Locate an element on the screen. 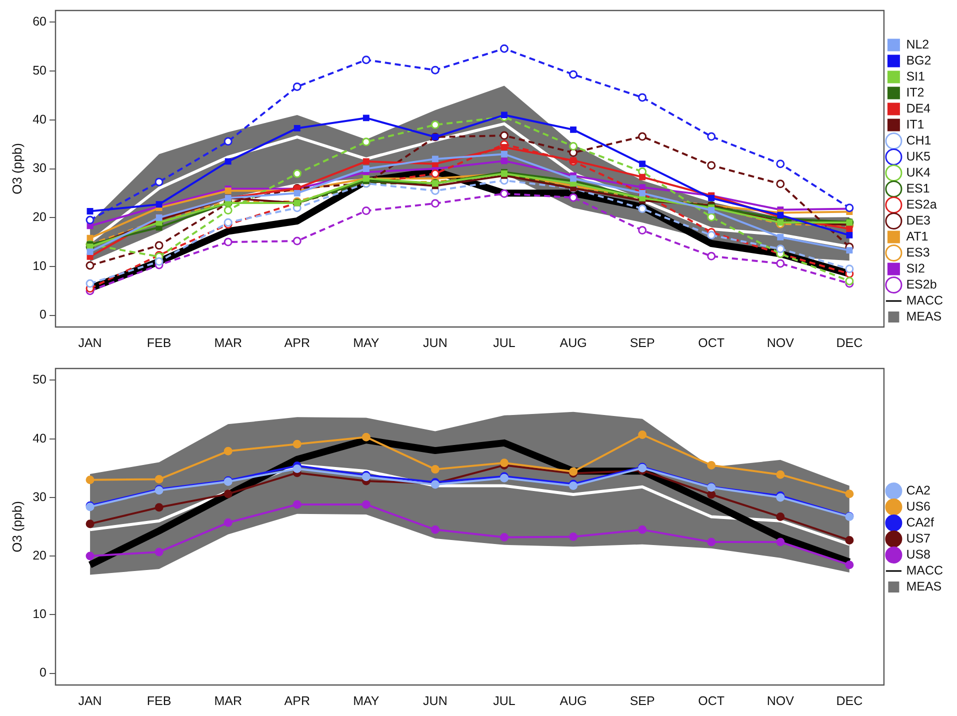 This screenshot has height=716, width=957. legend-label: UK4 is located at coordinates (918, 172).